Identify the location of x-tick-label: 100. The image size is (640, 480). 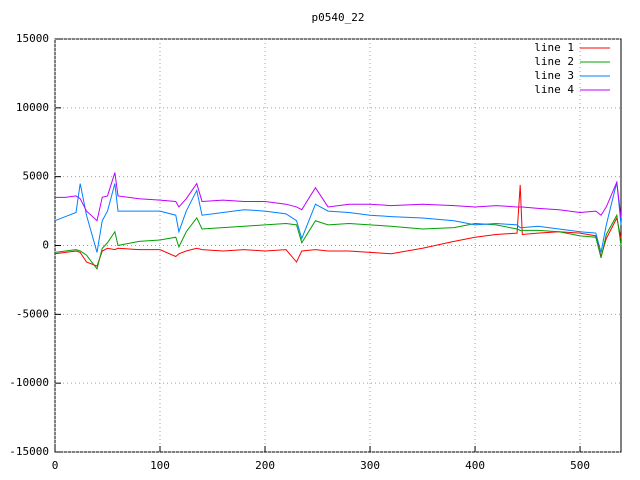
(160, 465).